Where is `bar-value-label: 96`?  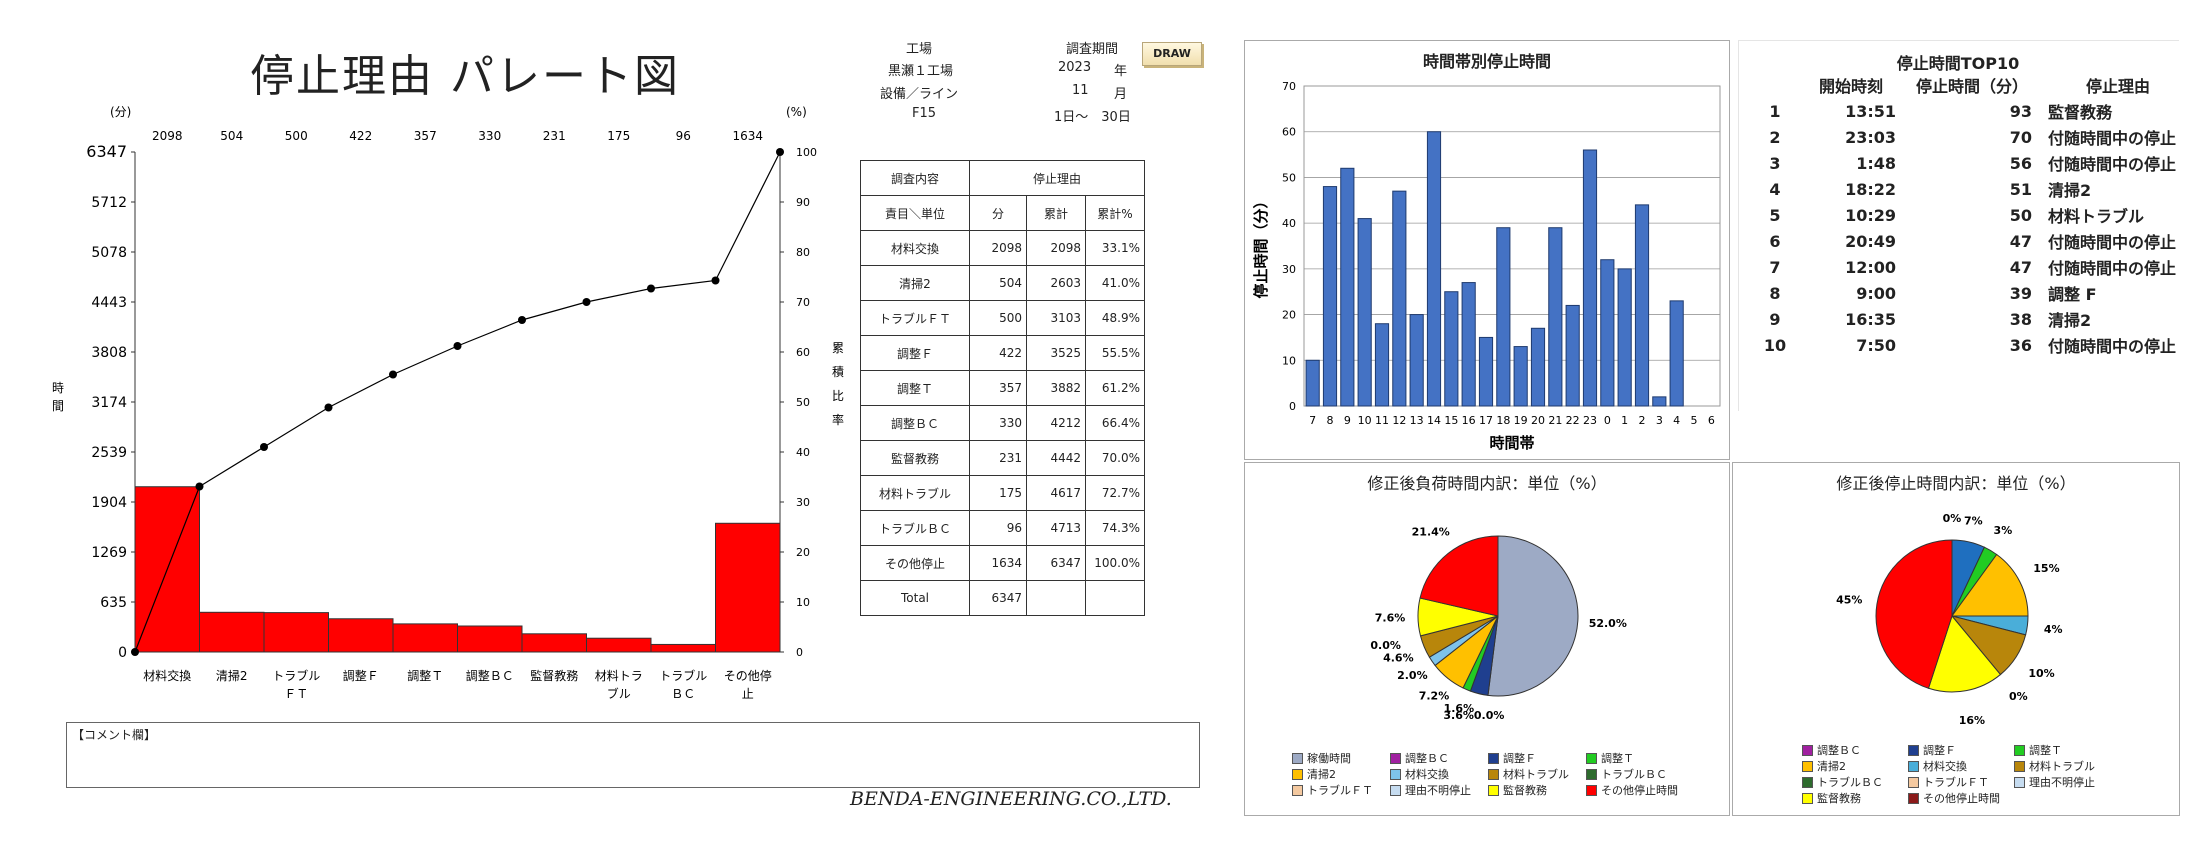
bar-value-label: 96 is located at coordinates (683, 136).